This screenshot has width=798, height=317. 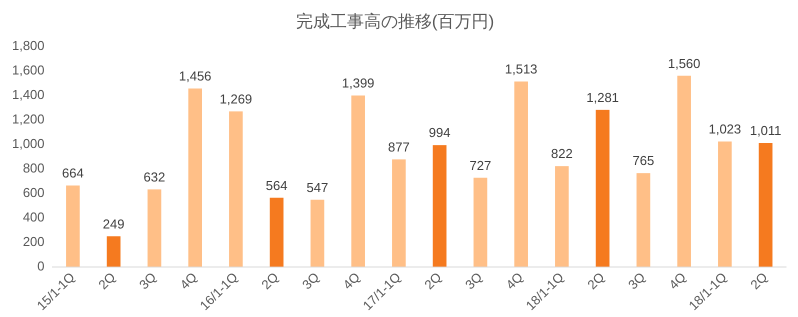 What do you see at coordinates (33, 168) in the screenshot?
I see `y-tick-label: 800` at bounding box center [33, 168].